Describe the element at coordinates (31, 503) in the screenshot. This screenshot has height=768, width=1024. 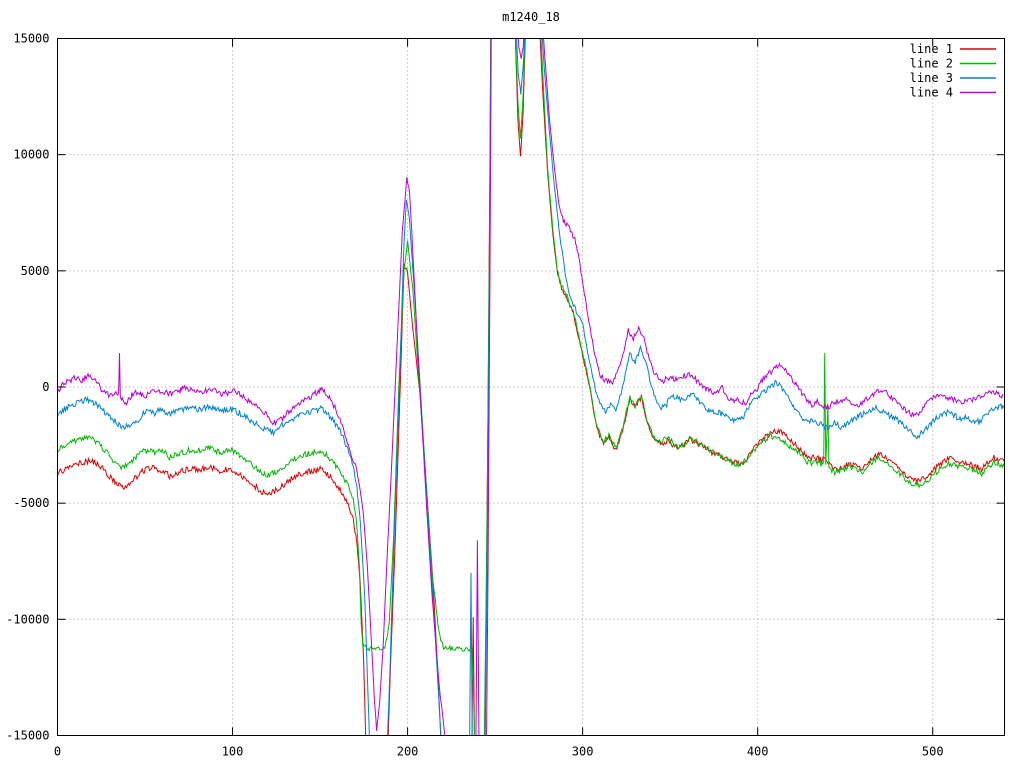
I see `y-tick-label--5000: -5000` at that location.